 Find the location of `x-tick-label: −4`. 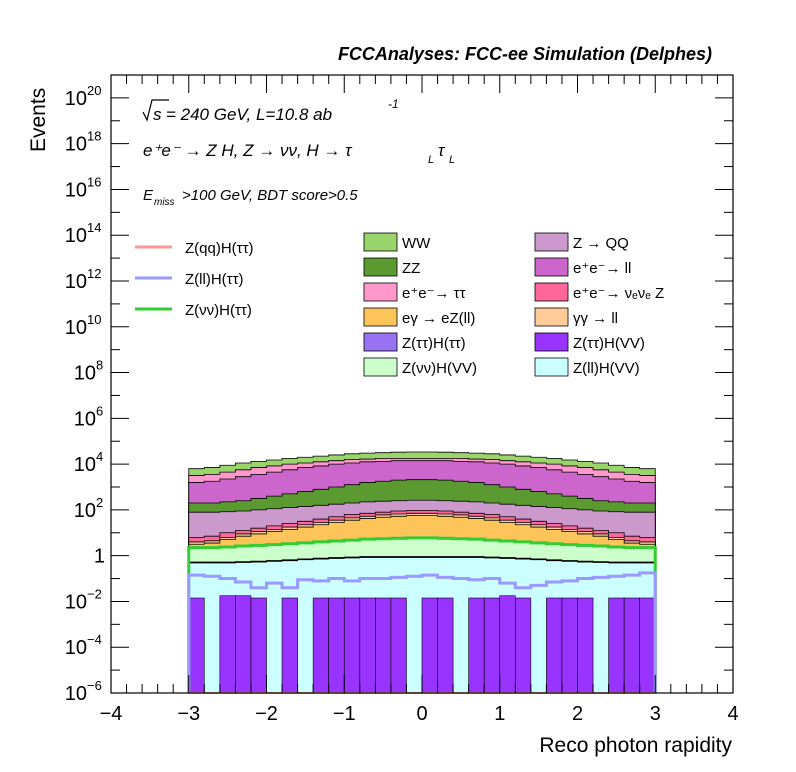

x-tick-label: −4 is located at coordinates (111, 714).